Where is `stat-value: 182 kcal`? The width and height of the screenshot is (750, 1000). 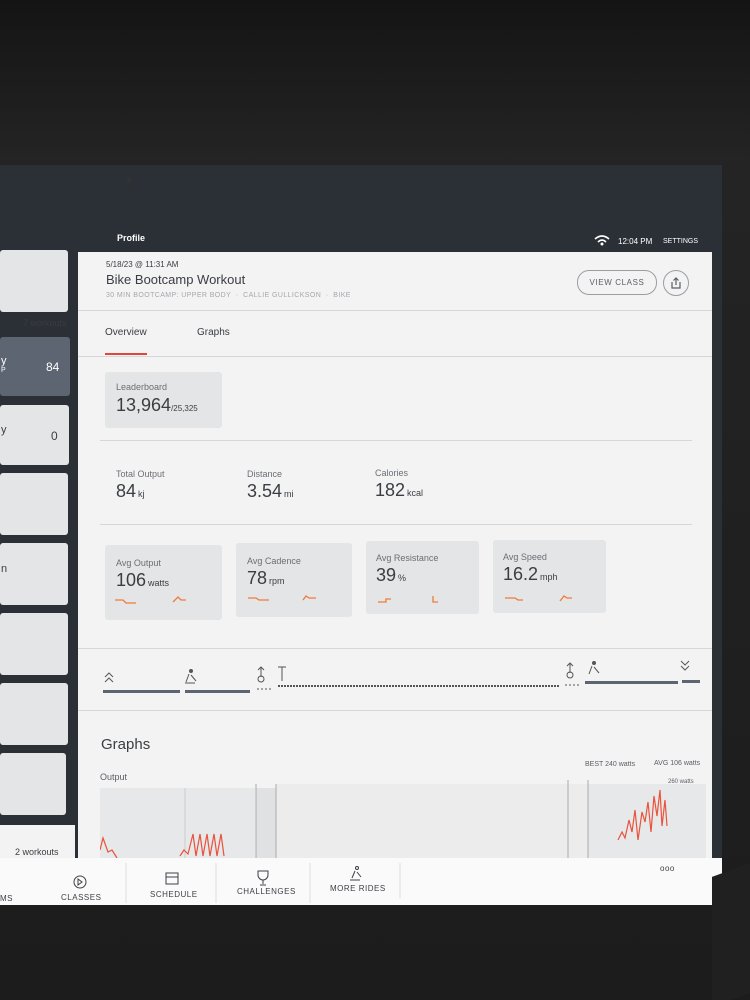 stat-value: 182 kcal is located at coordinates (399, 490).